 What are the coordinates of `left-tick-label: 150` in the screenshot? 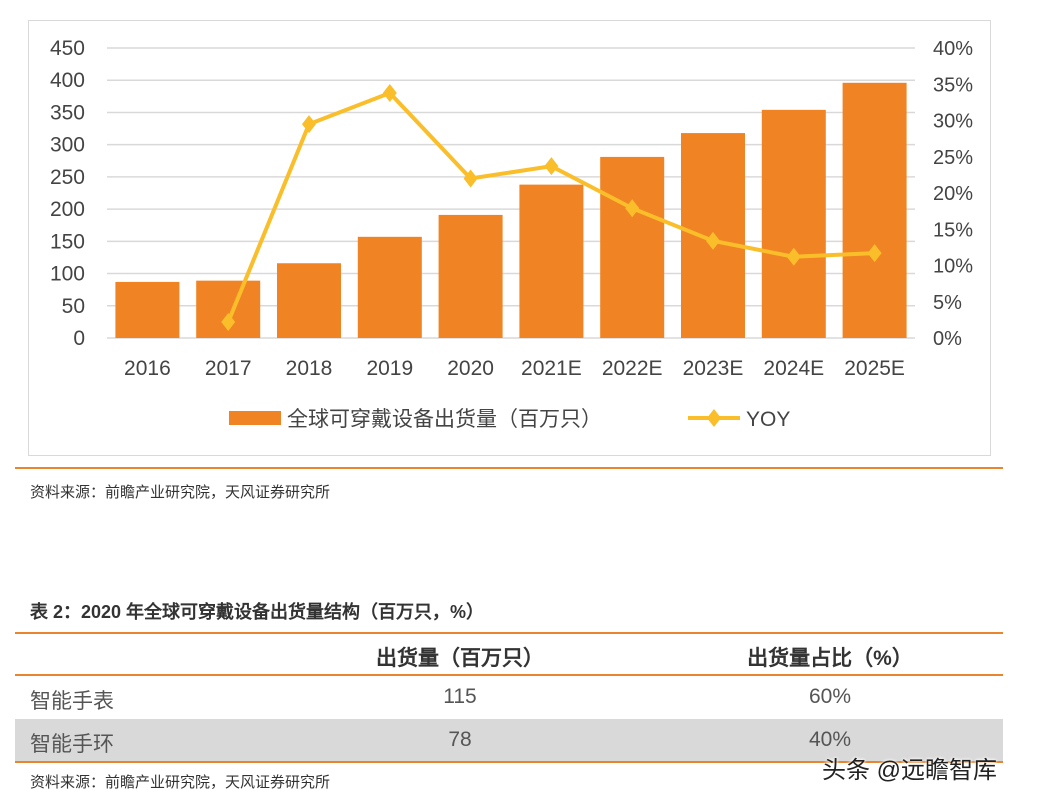 It's located at (67, 241).